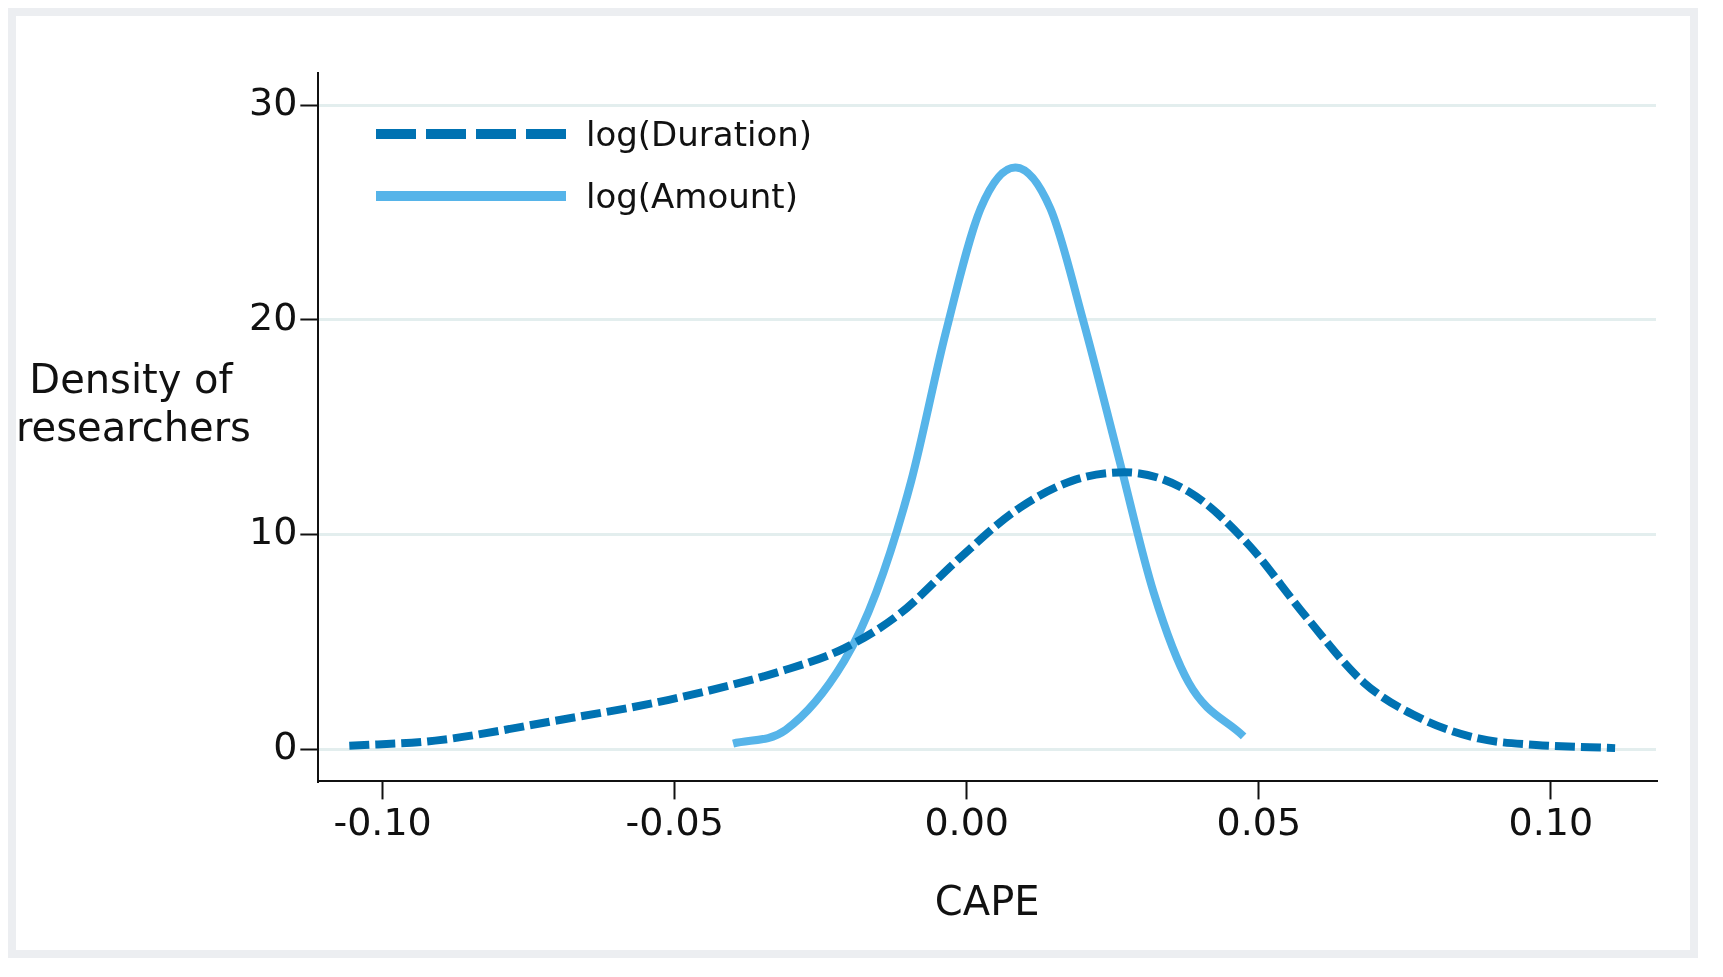 The width and height of the screenshot is (1723, 977). Describe the element at coordinates (273, 316) in the screenshot. I see `y-tick-label: 20` at that location.